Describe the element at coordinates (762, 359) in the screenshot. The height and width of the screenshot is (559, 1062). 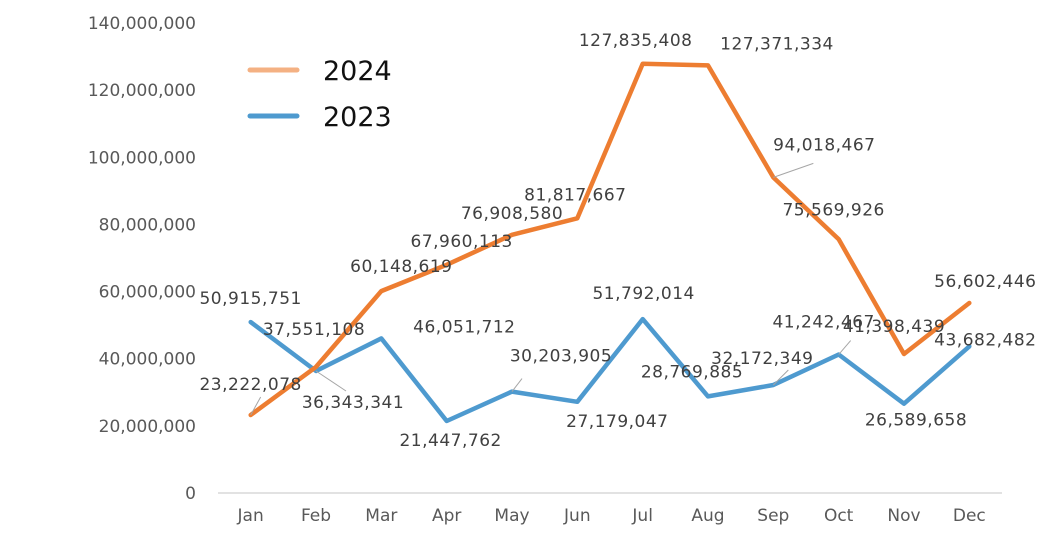
I see `data-label-2023: 32,172,349` at that location.